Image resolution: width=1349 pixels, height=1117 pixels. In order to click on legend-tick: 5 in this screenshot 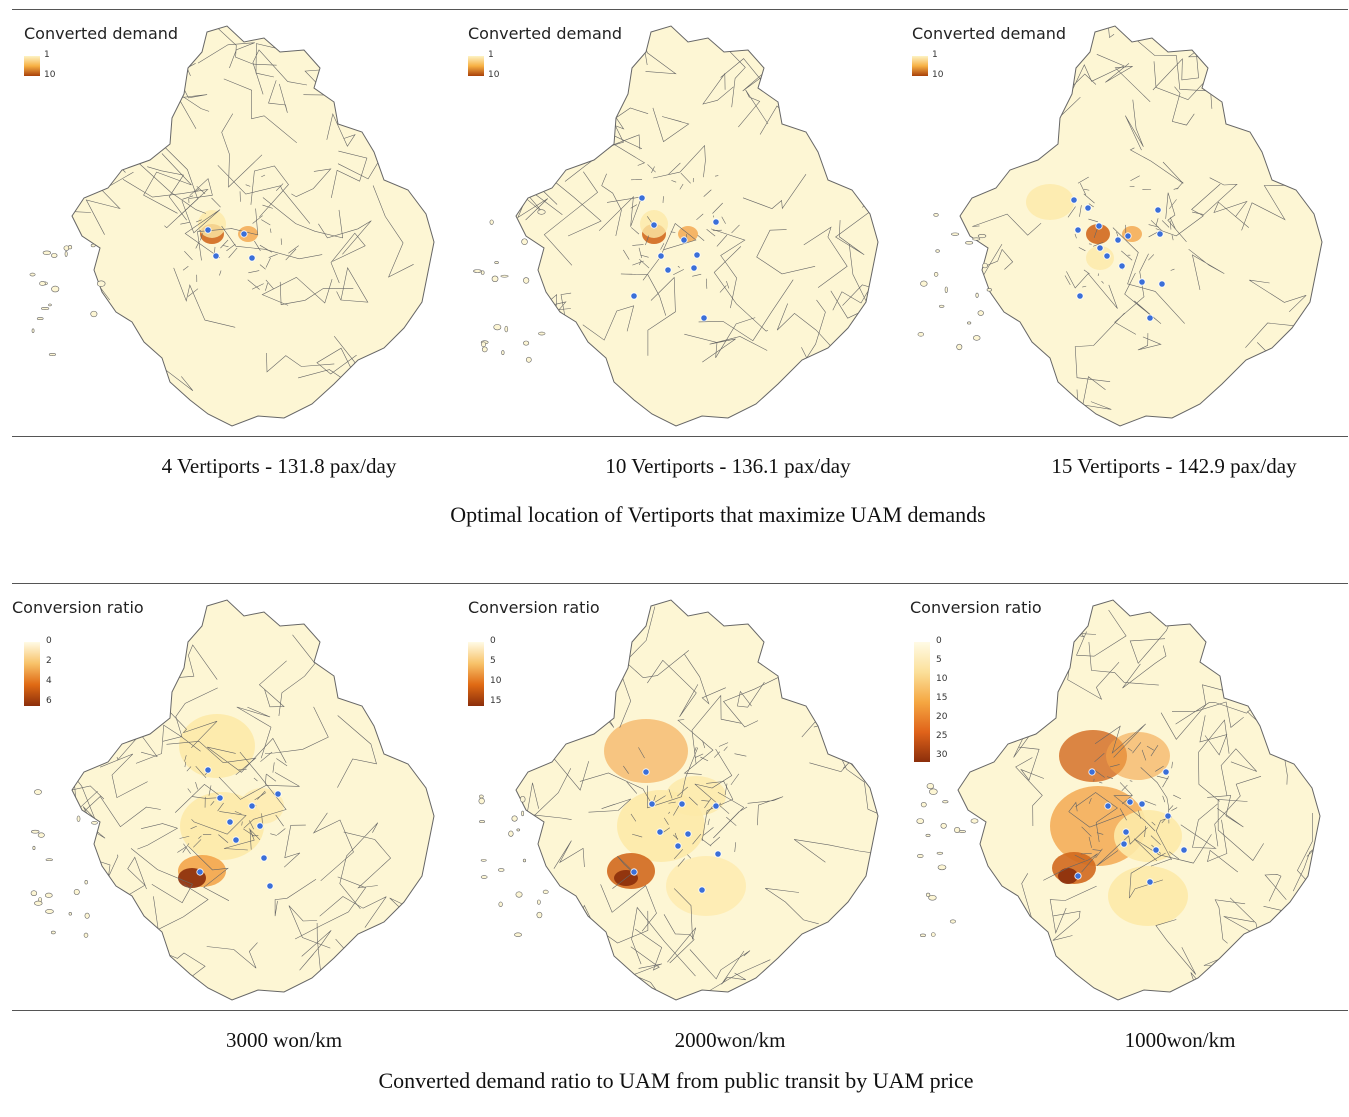, I will do `click(493, 661)`.